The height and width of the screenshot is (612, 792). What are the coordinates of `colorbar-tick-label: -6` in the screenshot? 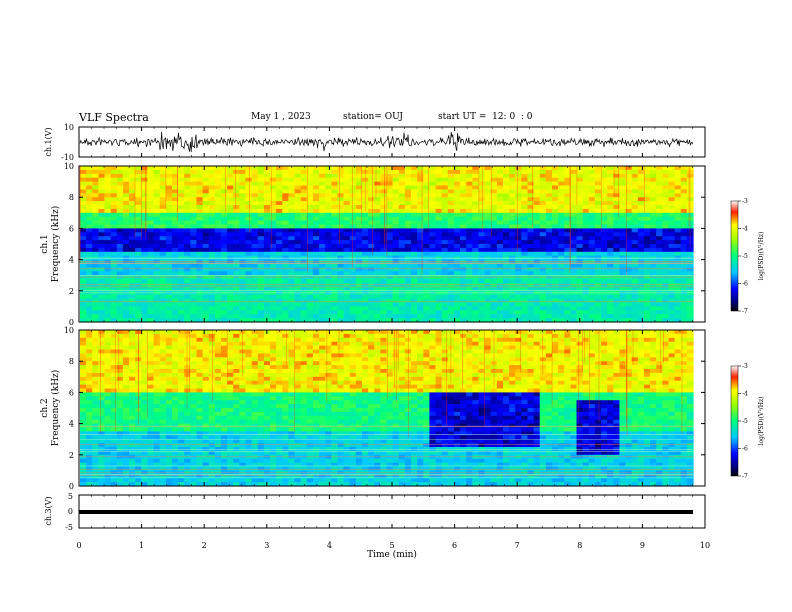 It's located at (745, 284).